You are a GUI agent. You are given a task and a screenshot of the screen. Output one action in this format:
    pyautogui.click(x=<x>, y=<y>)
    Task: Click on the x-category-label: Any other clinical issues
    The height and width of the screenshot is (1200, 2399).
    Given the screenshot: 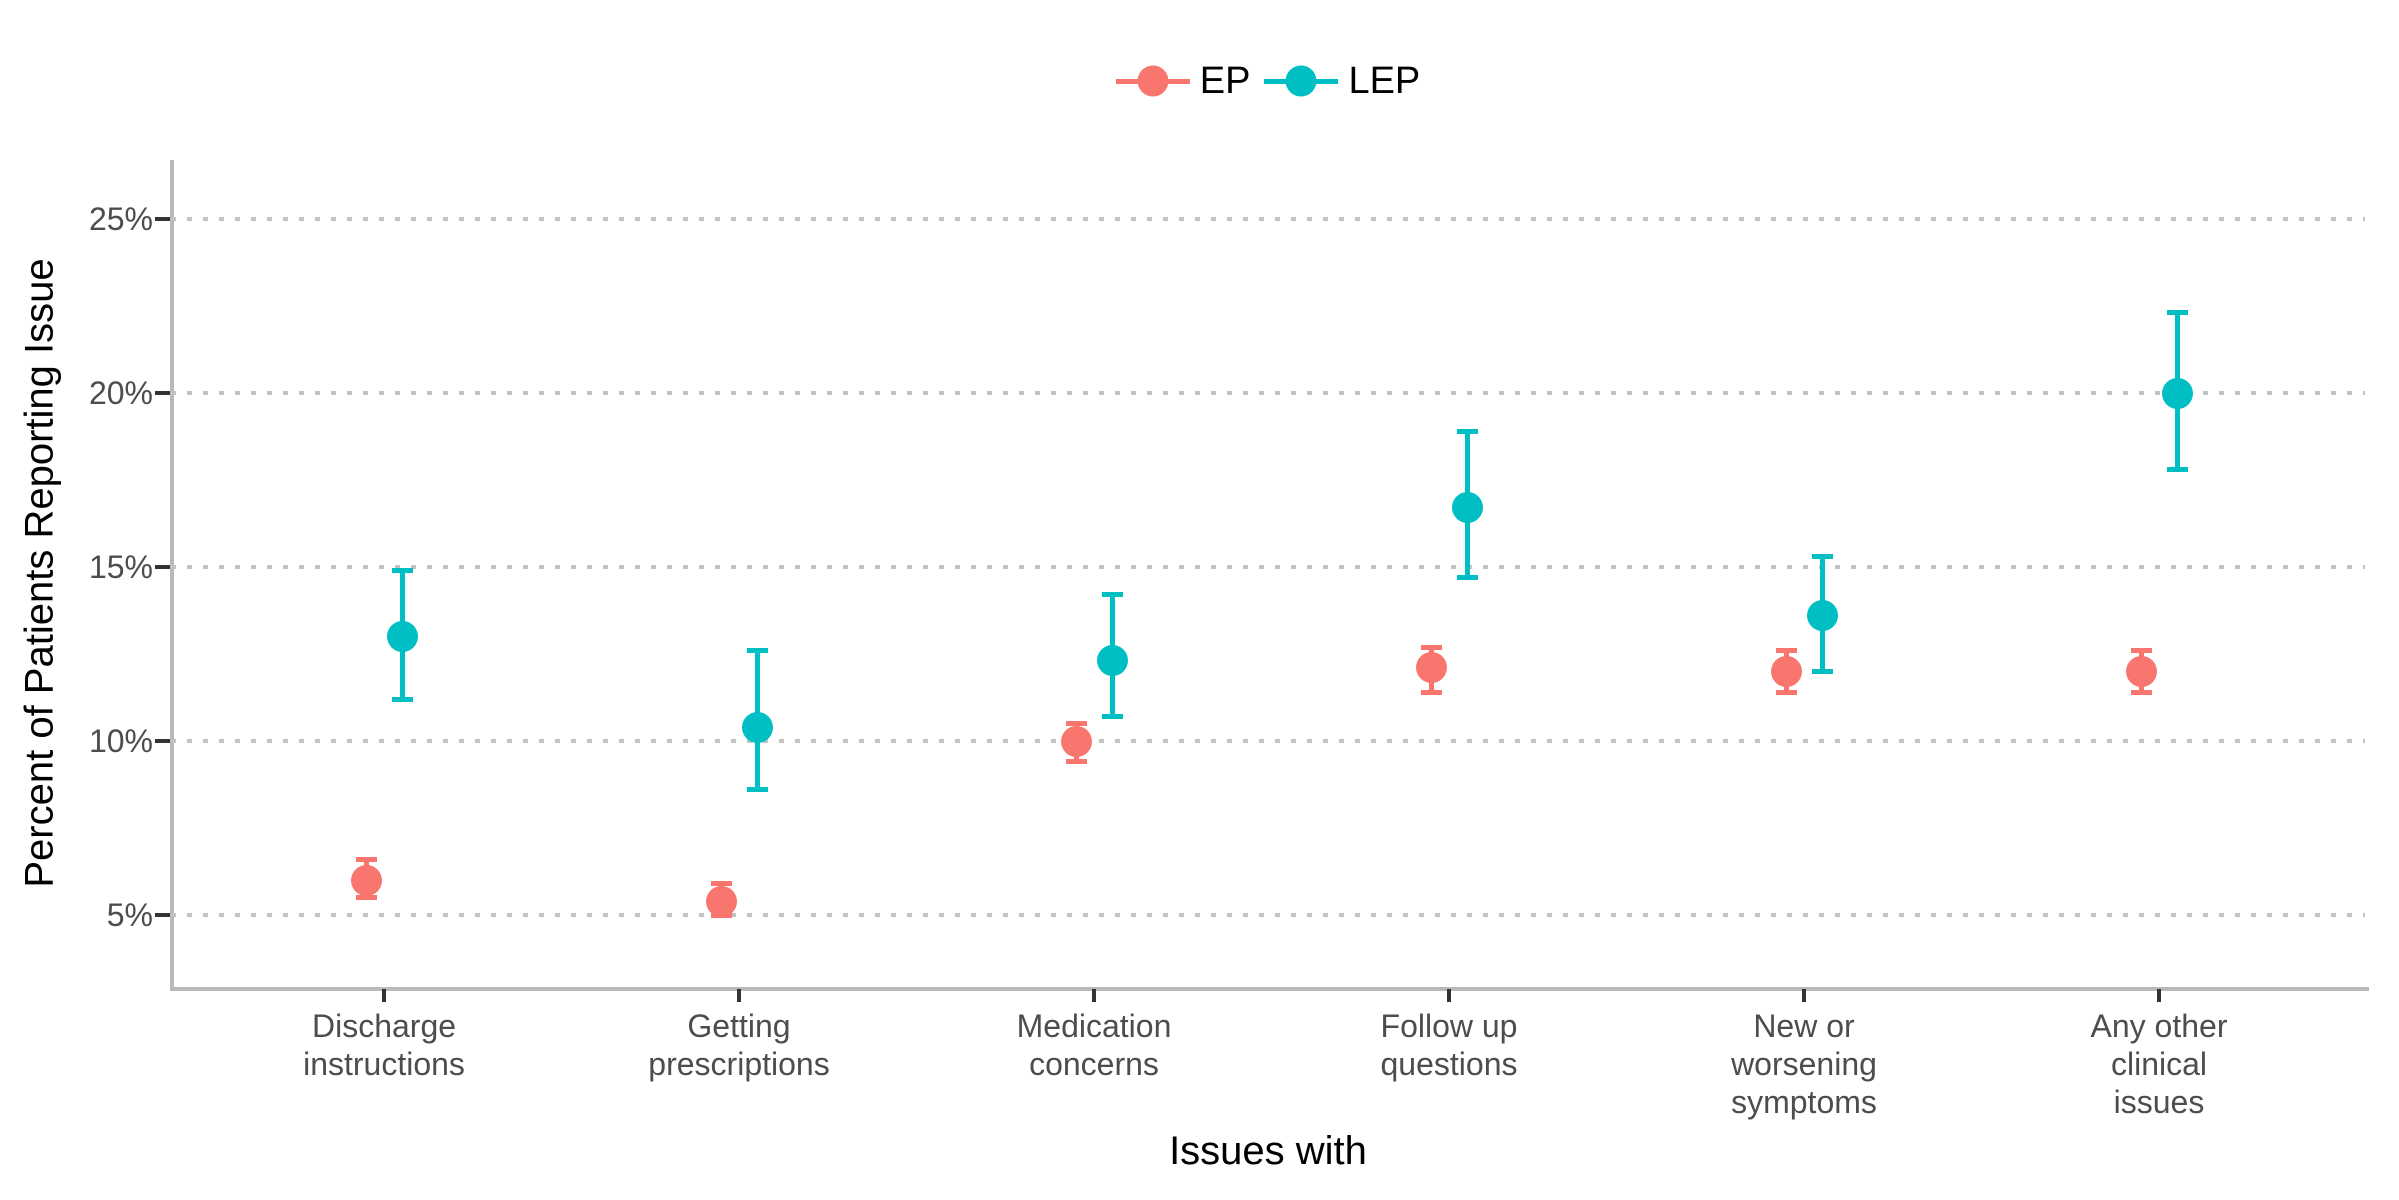 What is the action you would take?
    pyautogui.click(x=2159, y=1064)
    